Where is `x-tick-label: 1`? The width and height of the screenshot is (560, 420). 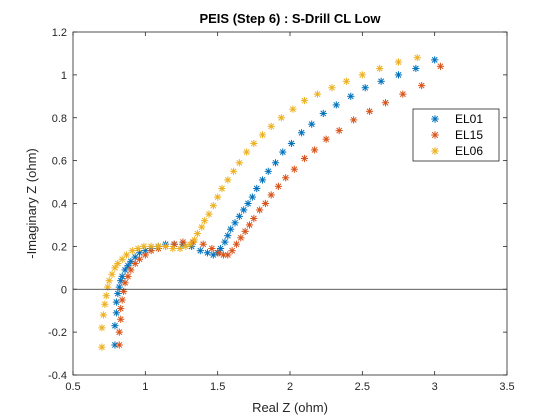
x-tick-label: 1 is located at coordinates (145, 387).